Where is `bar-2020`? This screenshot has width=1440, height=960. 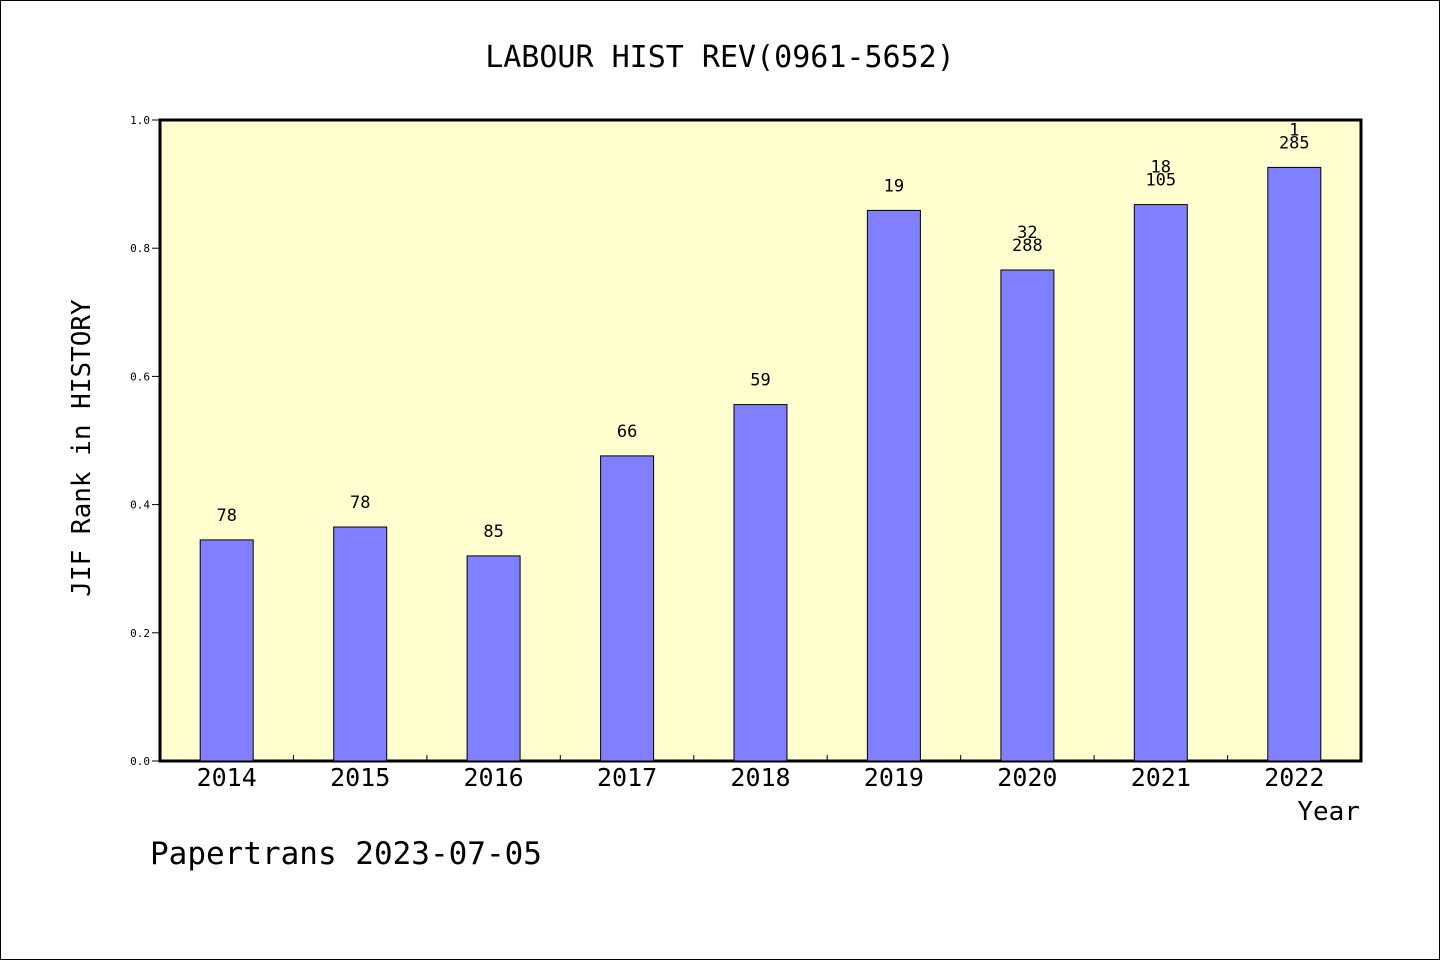 bar-2020 is located at coordinates (1027, 515).